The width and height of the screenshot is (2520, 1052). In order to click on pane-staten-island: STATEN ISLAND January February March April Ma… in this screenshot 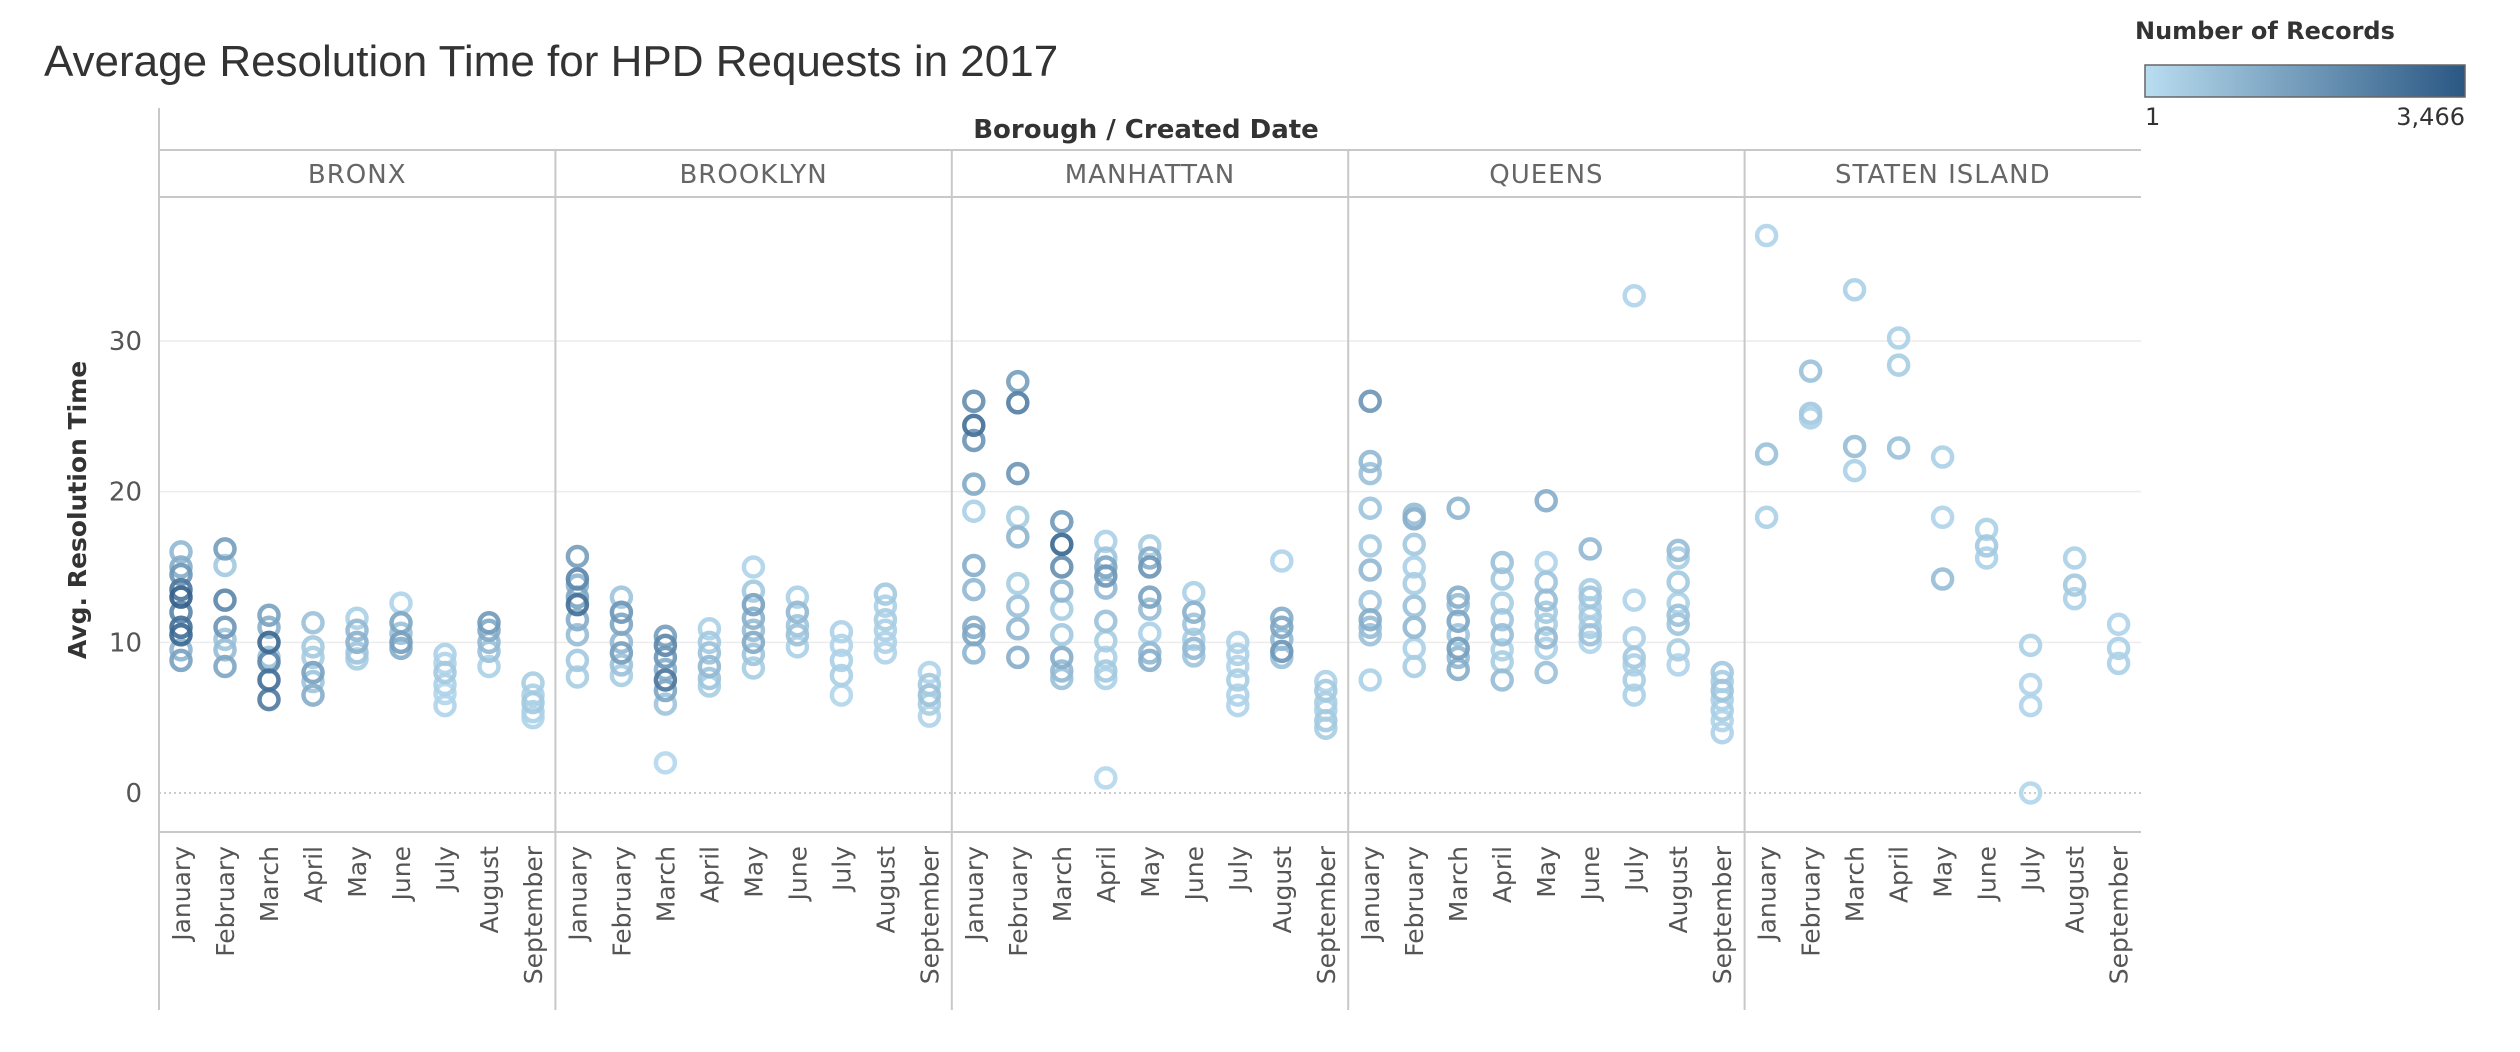, I will do `click(1943, 572)`.